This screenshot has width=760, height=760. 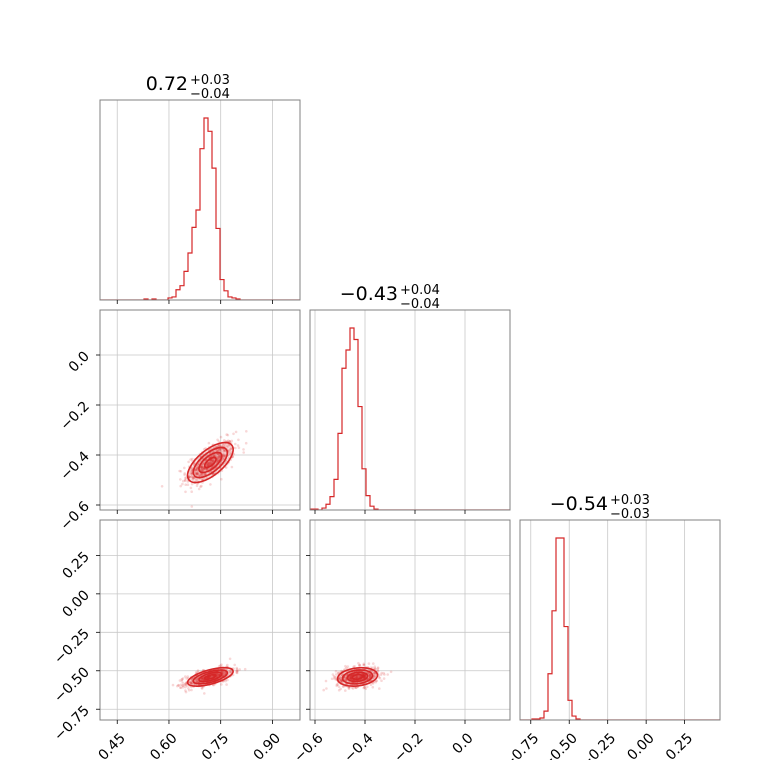 I want to click on x-tick-label: −0.6, so click(x=308, y=745).